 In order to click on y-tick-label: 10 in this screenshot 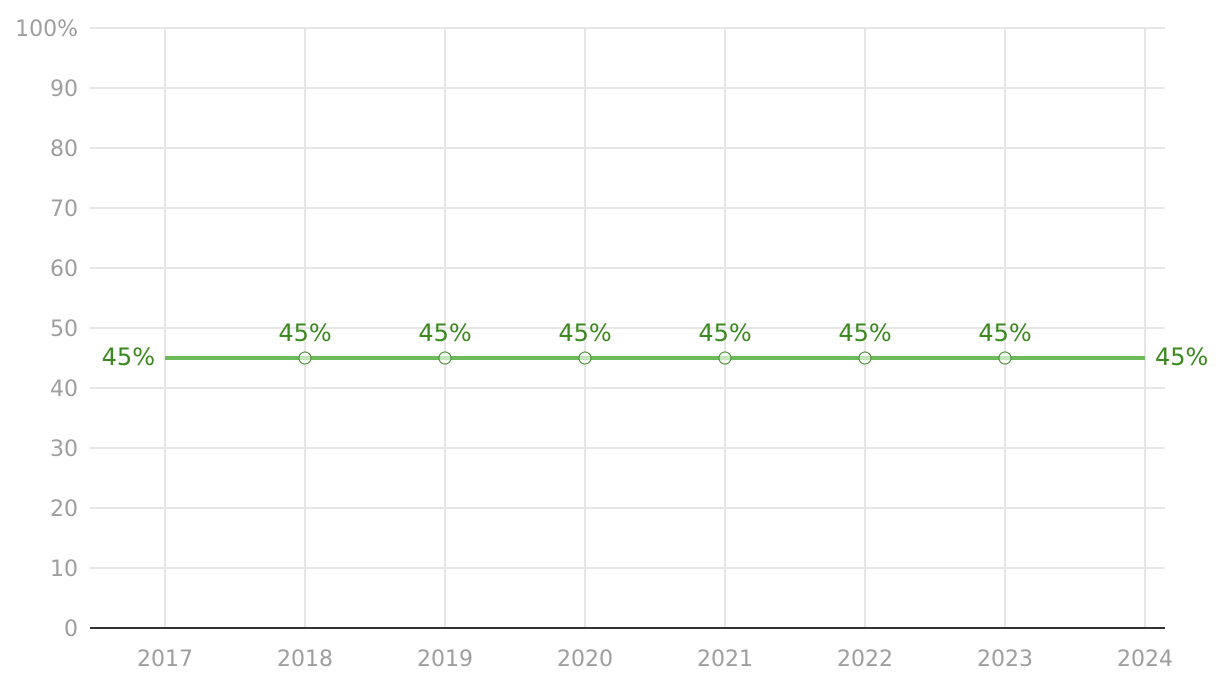, I will do `click(64, 569)`.